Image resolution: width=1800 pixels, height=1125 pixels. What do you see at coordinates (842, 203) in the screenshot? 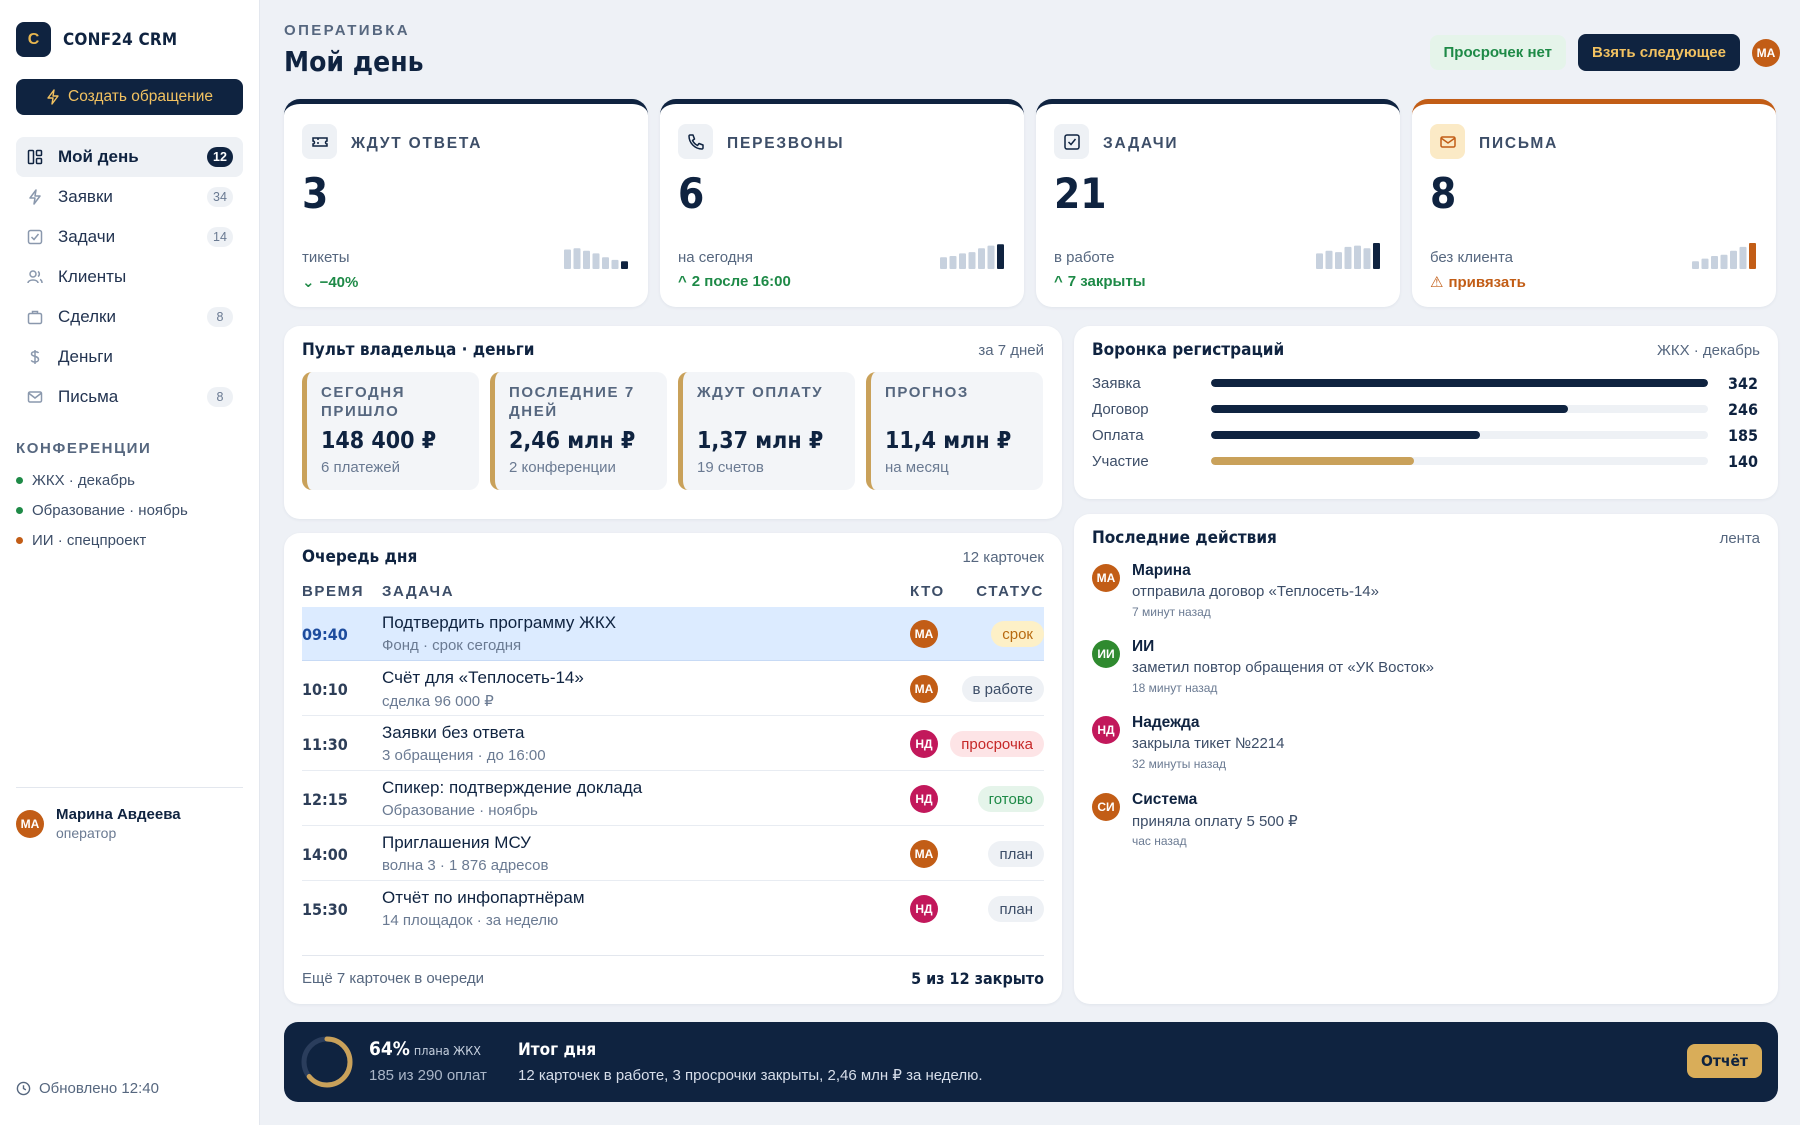
I see `kpi-card-callbacks: ПЕРЕЗВОНЫ 6 на сегодня ^ 2 после 16:00` at bounding box center [842, 203].